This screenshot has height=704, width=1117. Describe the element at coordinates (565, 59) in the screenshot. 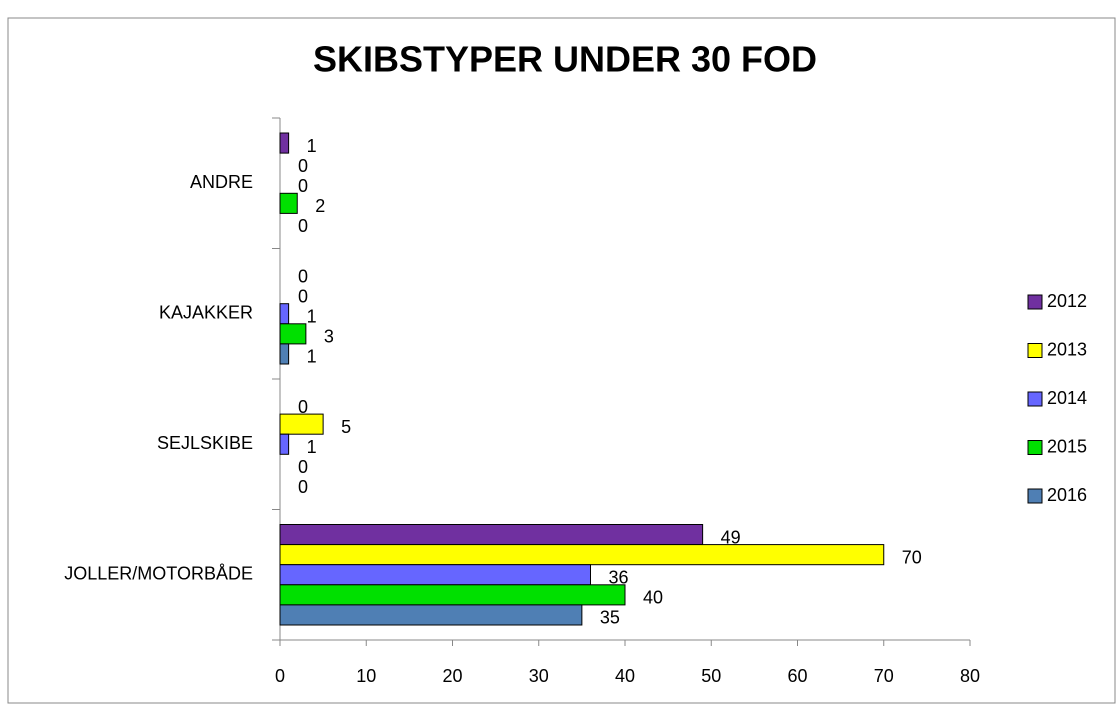

I see `chart-title: SKIBSTYPER UNDER 30 FOD` at that location.